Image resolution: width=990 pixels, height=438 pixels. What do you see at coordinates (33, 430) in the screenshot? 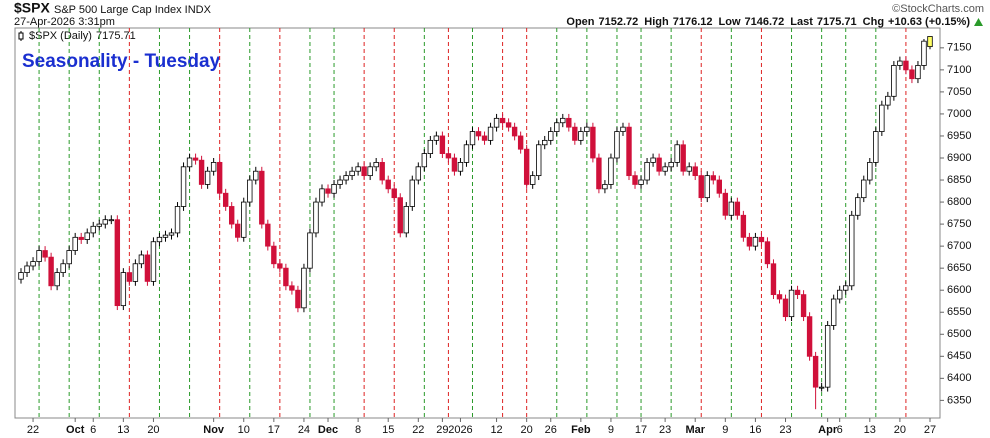
I see `x-tick-label: 22` at bounding box center [33, 430].